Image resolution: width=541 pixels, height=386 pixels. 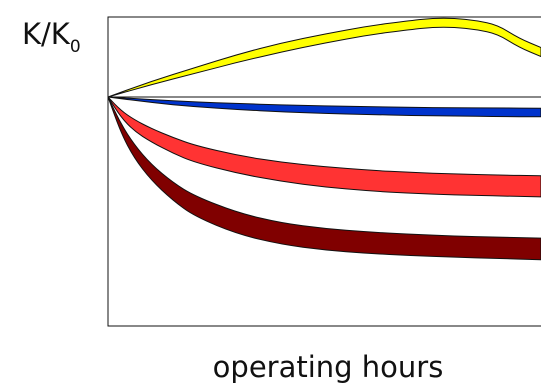 What do you see at coordinates (46, 34) in the screenshot?
I see `y-axis-label-main: K/K` at bounding box center [46, 34].